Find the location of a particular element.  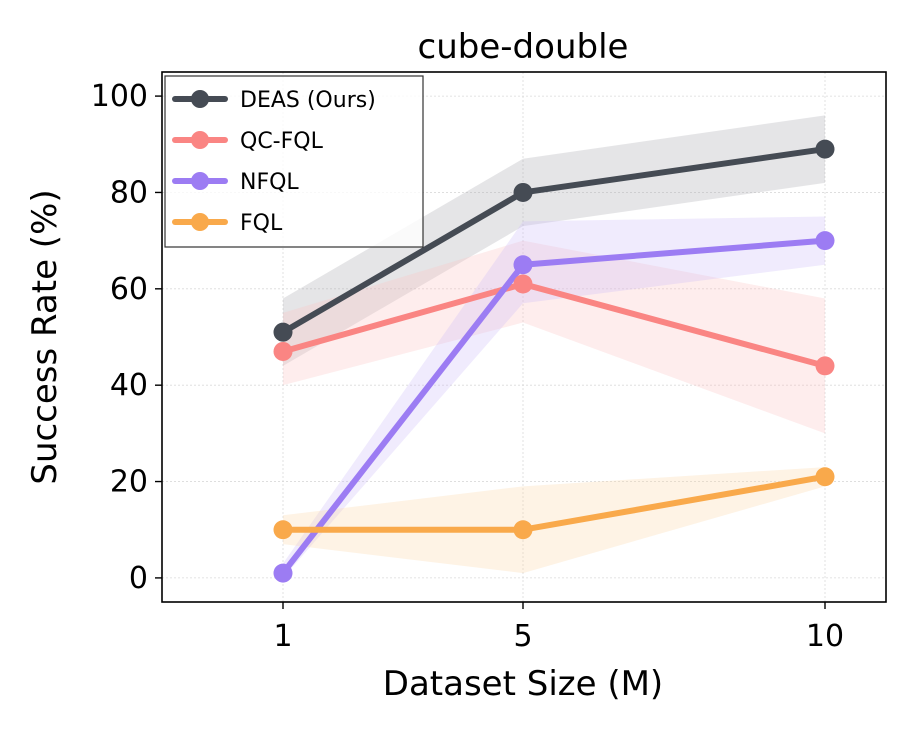

legend-label: FQL is located at coordinates (261, 223).